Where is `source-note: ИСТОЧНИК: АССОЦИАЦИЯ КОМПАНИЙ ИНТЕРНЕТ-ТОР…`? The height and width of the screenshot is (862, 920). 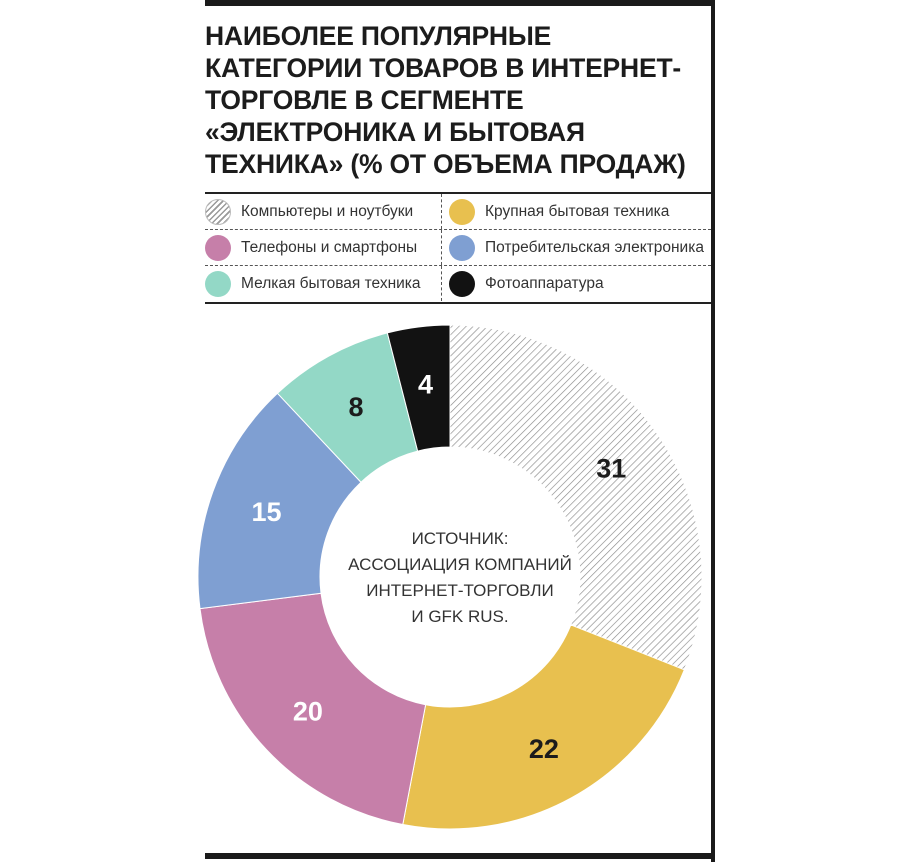 source-note: ИСТОЧНИК: АССОЦИАЦИЯ КОМПАНИЙ ИНТЕРНЕТ-ТОР… is located at coordinates (460, 577).